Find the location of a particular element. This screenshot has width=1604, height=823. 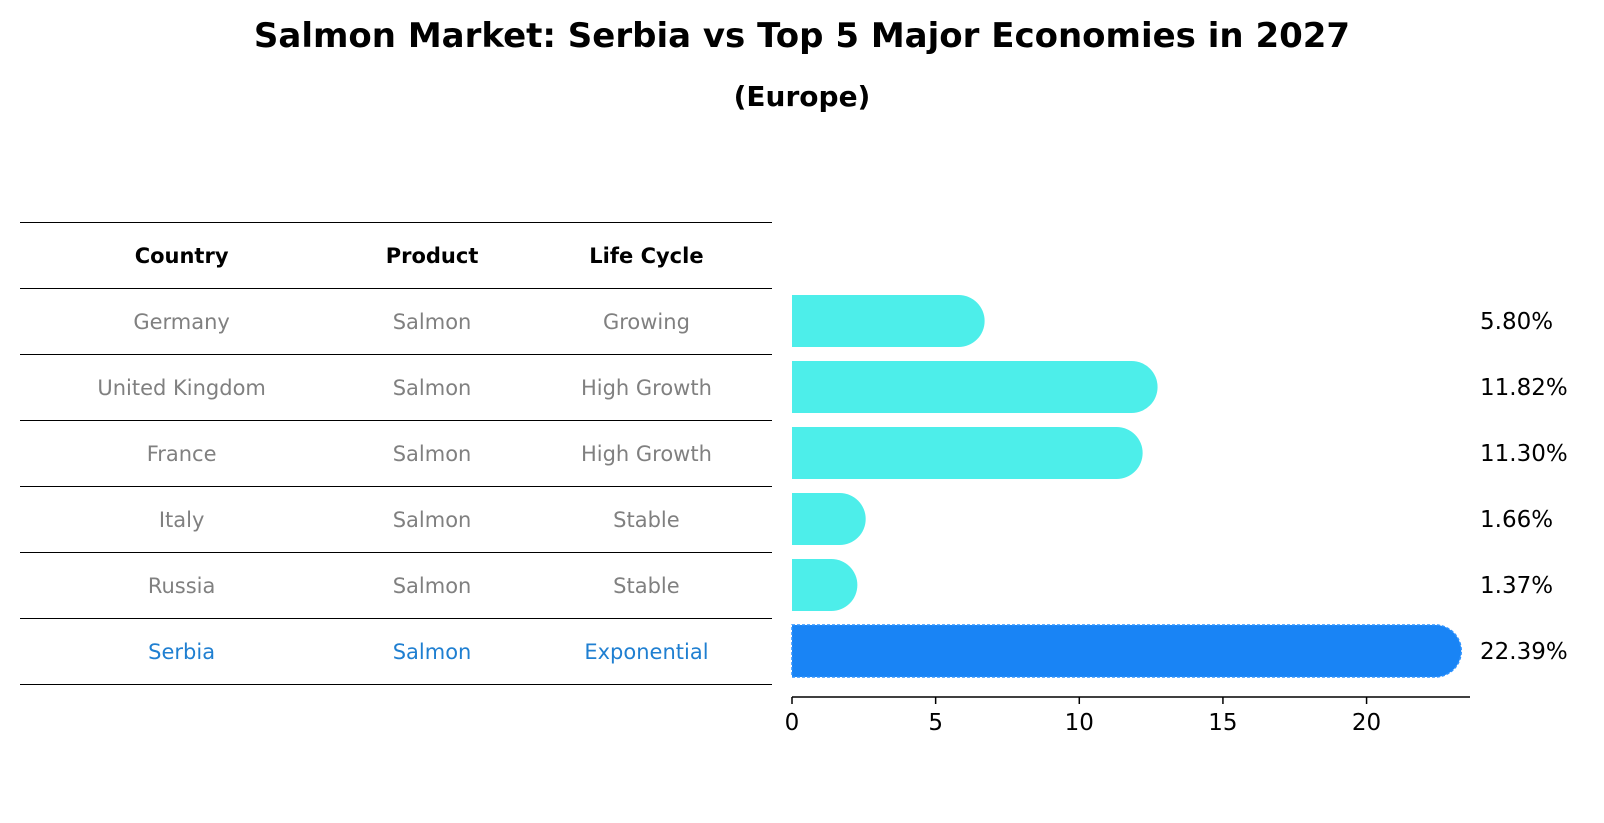

x-tick-label: 0 is located at coordinates (792, 723).